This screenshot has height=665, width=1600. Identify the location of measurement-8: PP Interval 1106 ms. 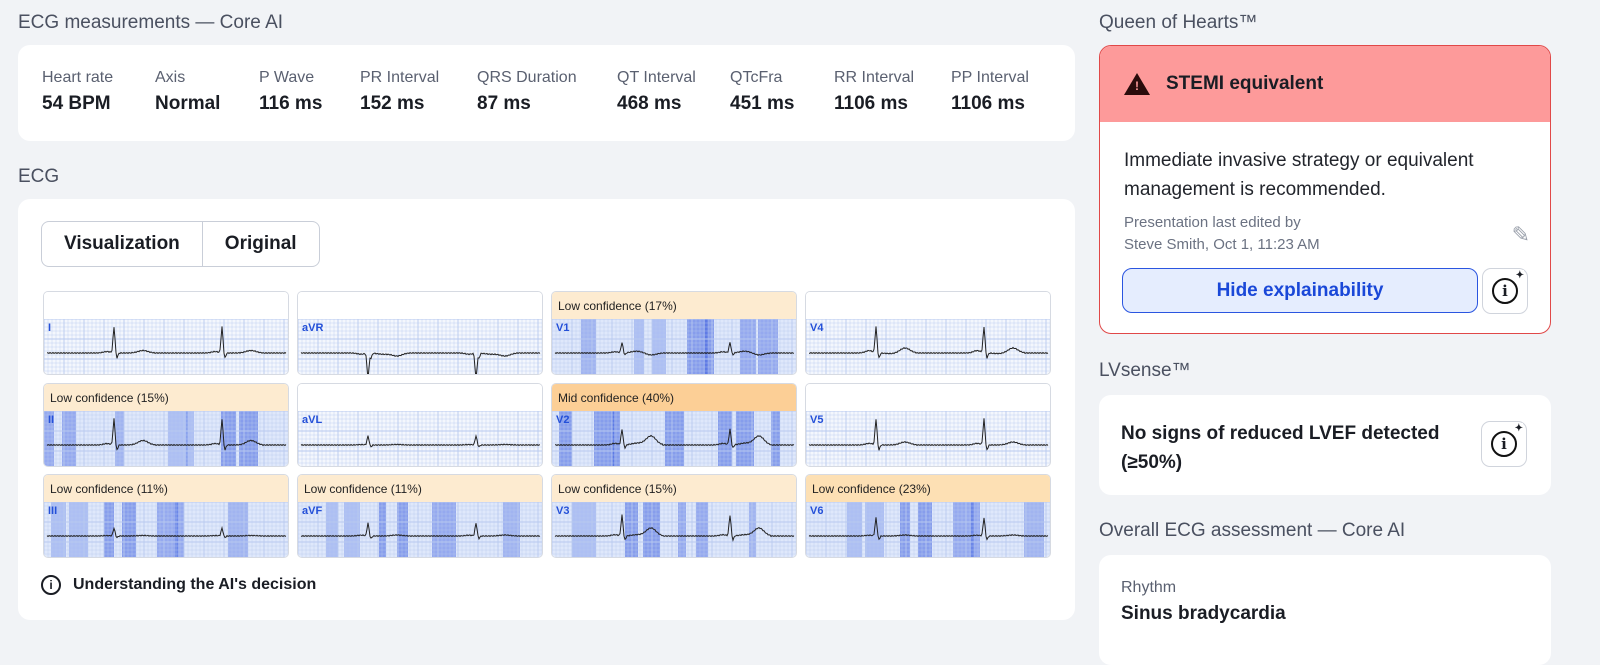
(1006, 105).